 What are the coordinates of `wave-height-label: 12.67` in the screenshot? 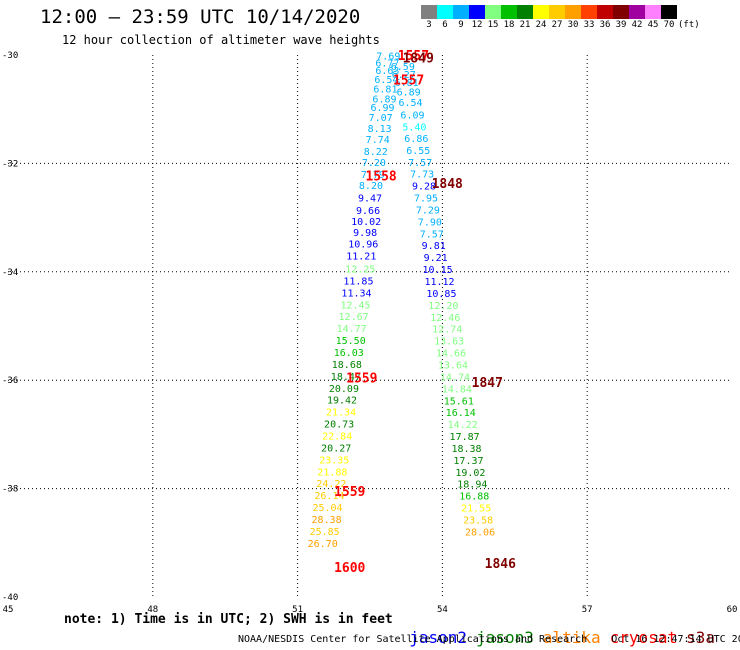 It's located at (354, 317).